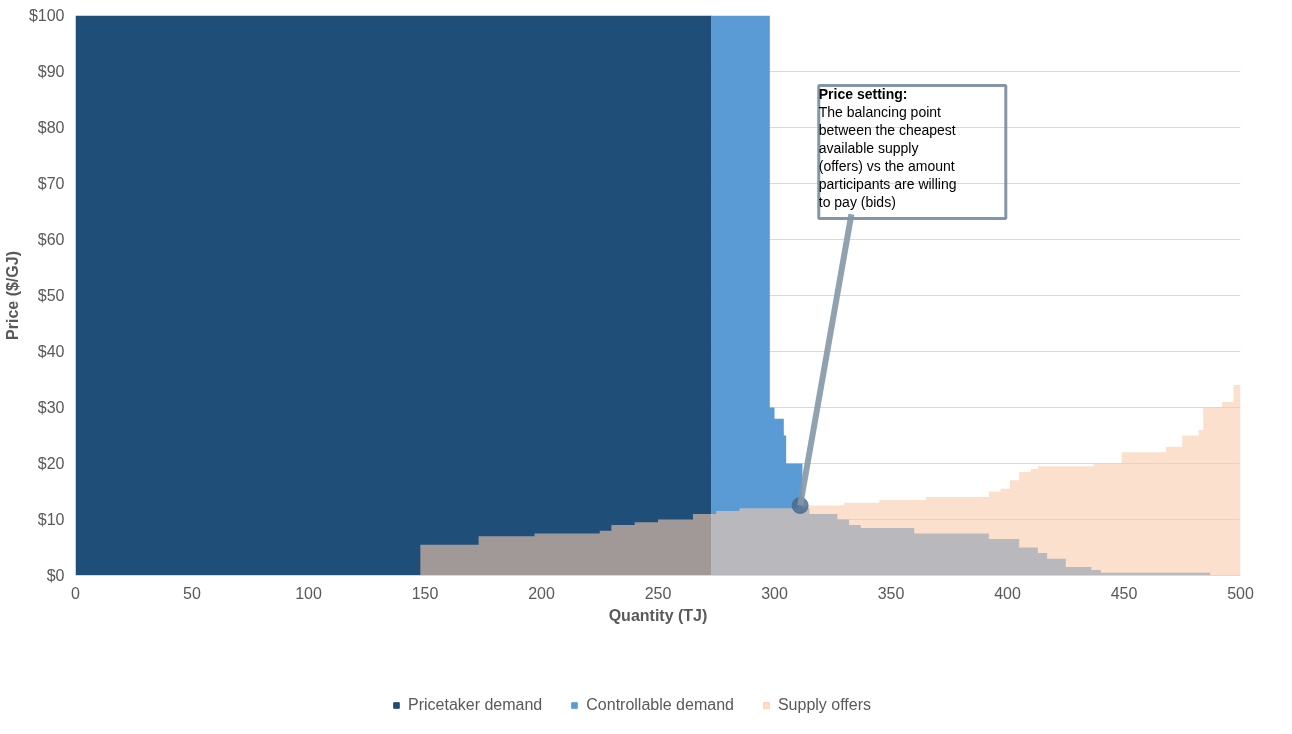 This screenshot has height=734, width=1292. What do you see at coordinates (541, 593) in the screenshot?
I see `x-tick-label: 200` at bounding box center [541, 593].